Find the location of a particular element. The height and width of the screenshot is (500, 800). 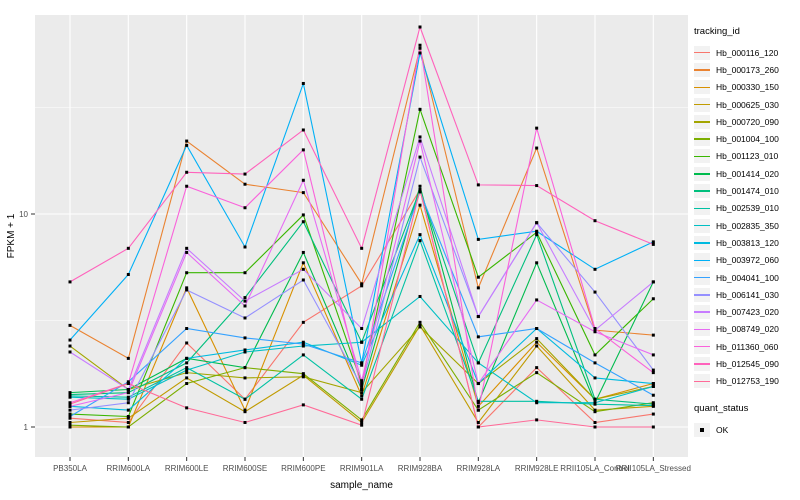

x-tick-label: PB350LA is located at coordinates (70, 468).